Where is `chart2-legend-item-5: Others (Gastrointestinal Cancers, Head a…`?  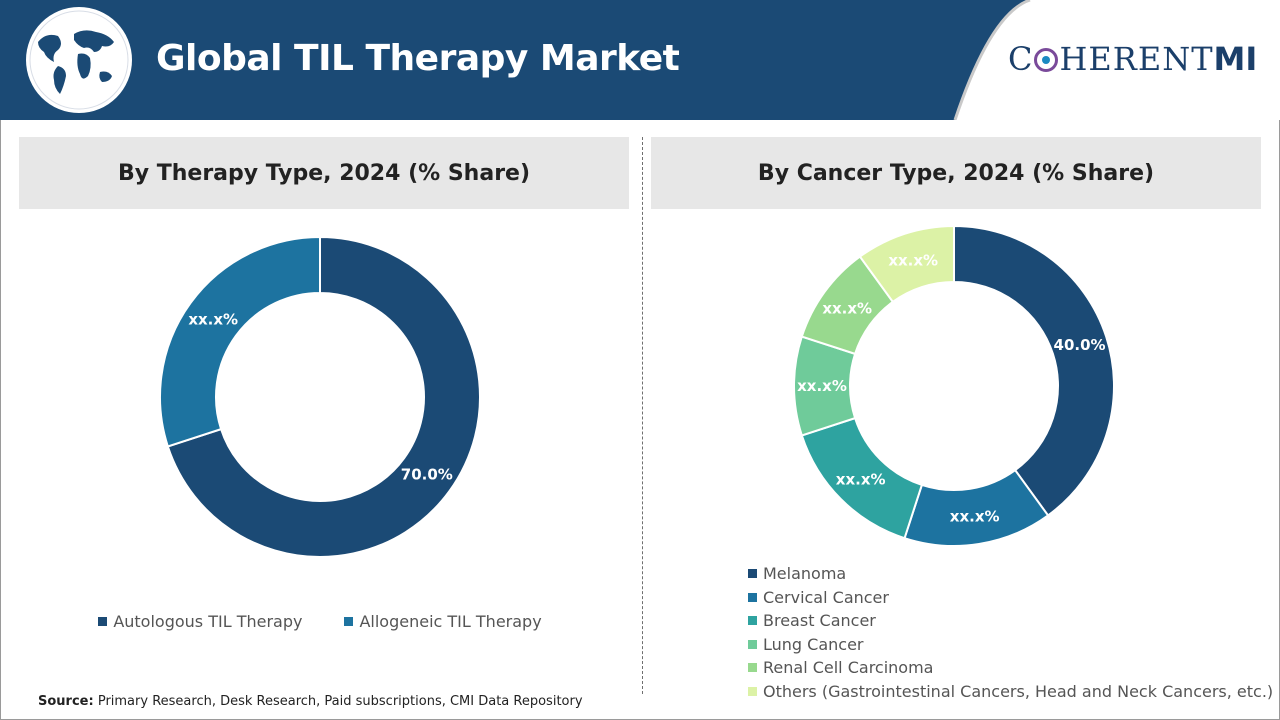 chart2-legend-item-5: Others (Gastrointestinal Cancers, Head a… is located at coordinates (1010, 692).